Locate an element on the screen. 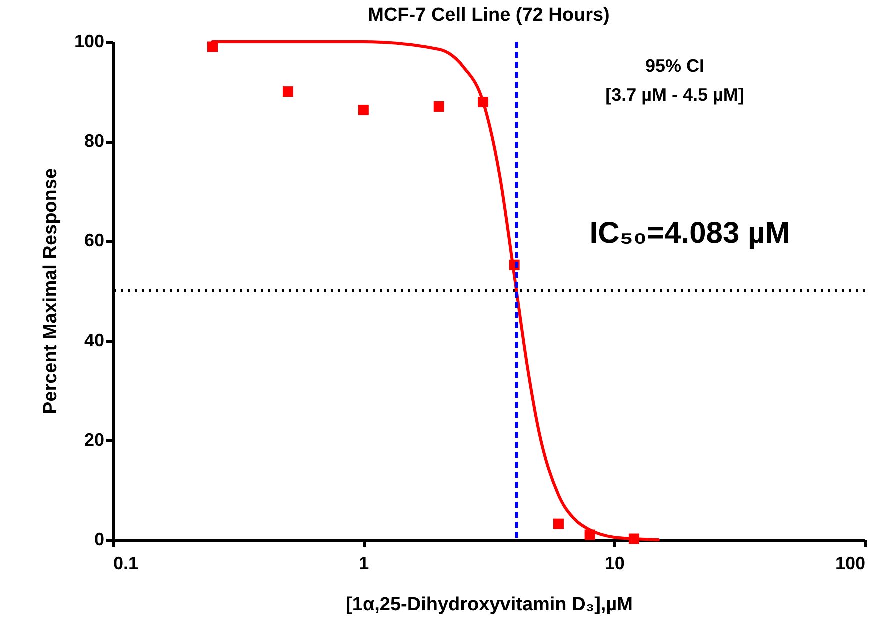  y-tick-label: 100 is located at coordinates (89, 42).